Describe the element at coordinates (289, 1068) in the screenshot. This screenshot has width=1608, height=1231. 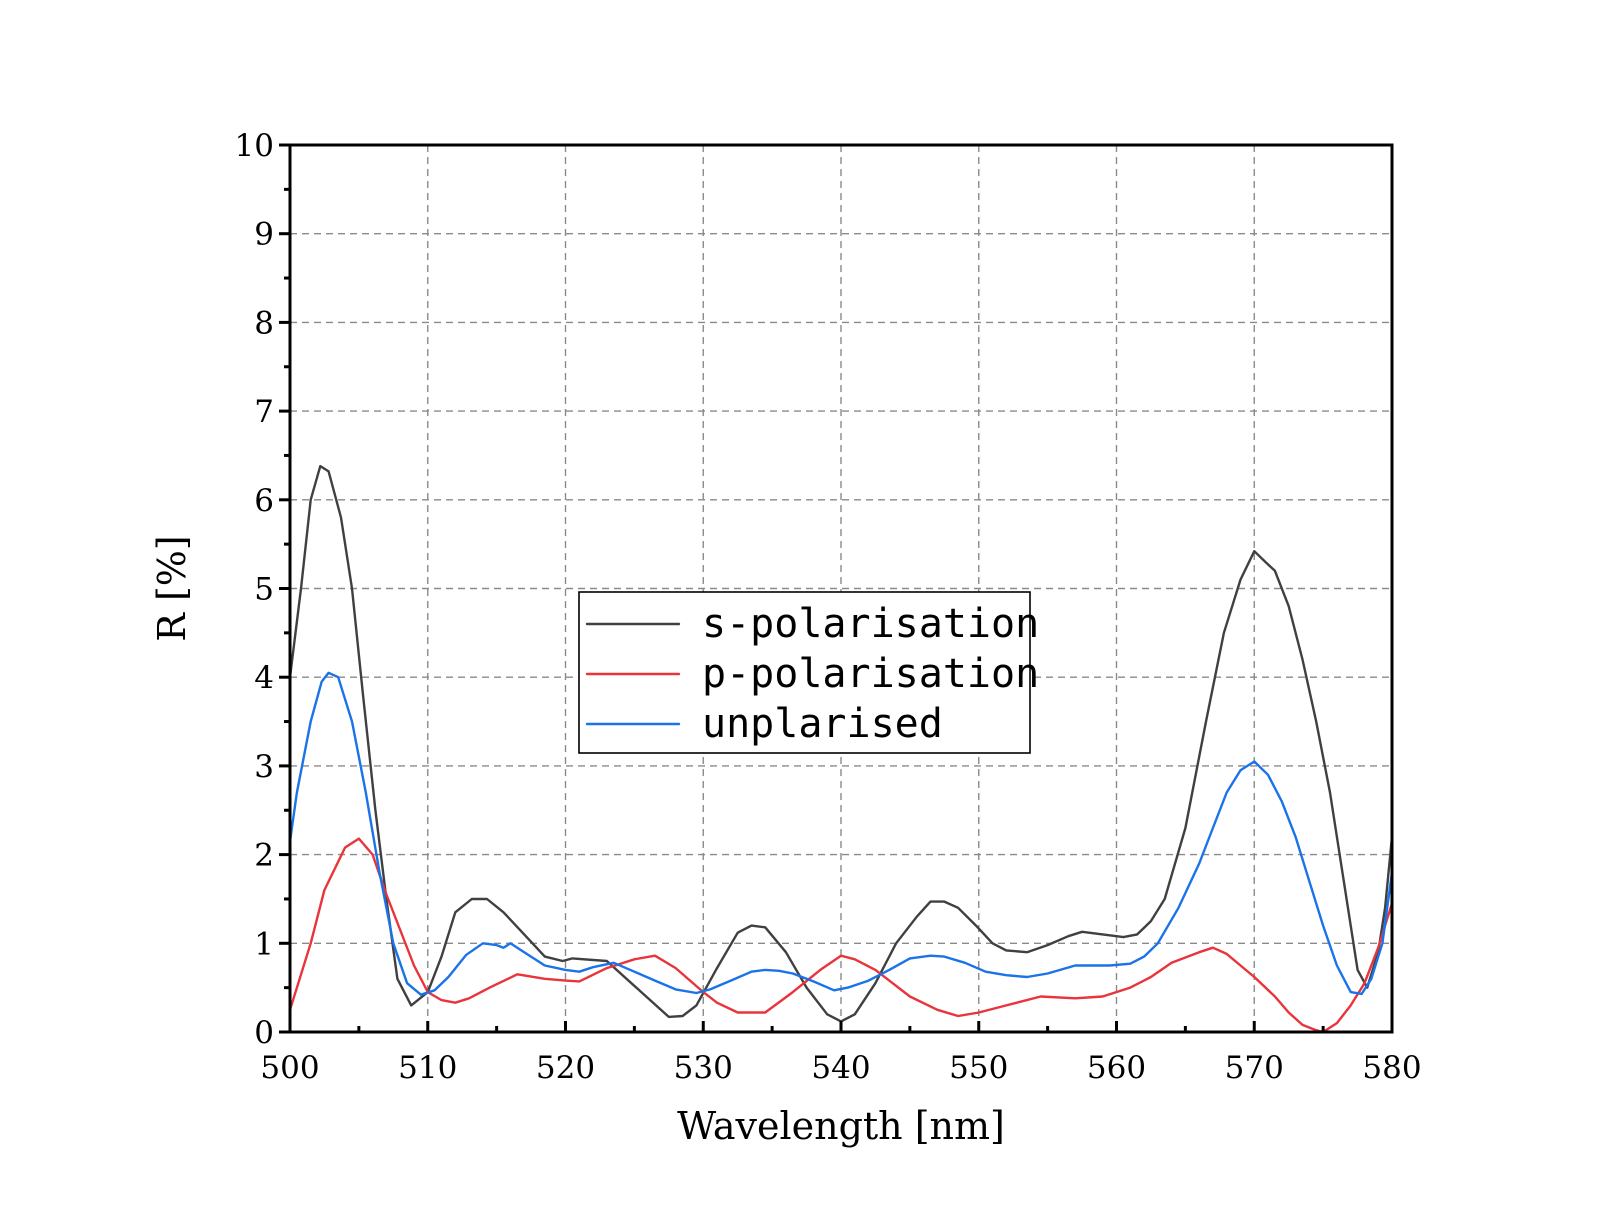
I see `x-tick-label: 500` at that location.